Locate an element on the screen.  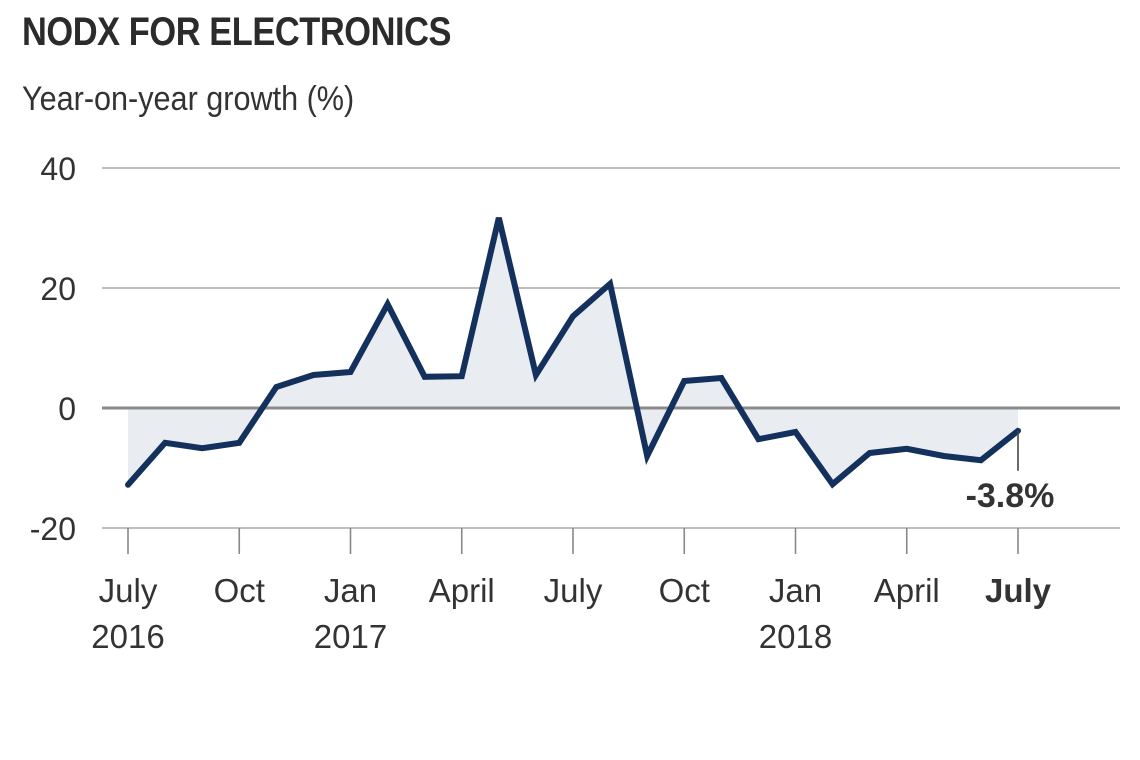
chart-title: NODX FOR ELECTRONICS is located at coordinates (237, 32).